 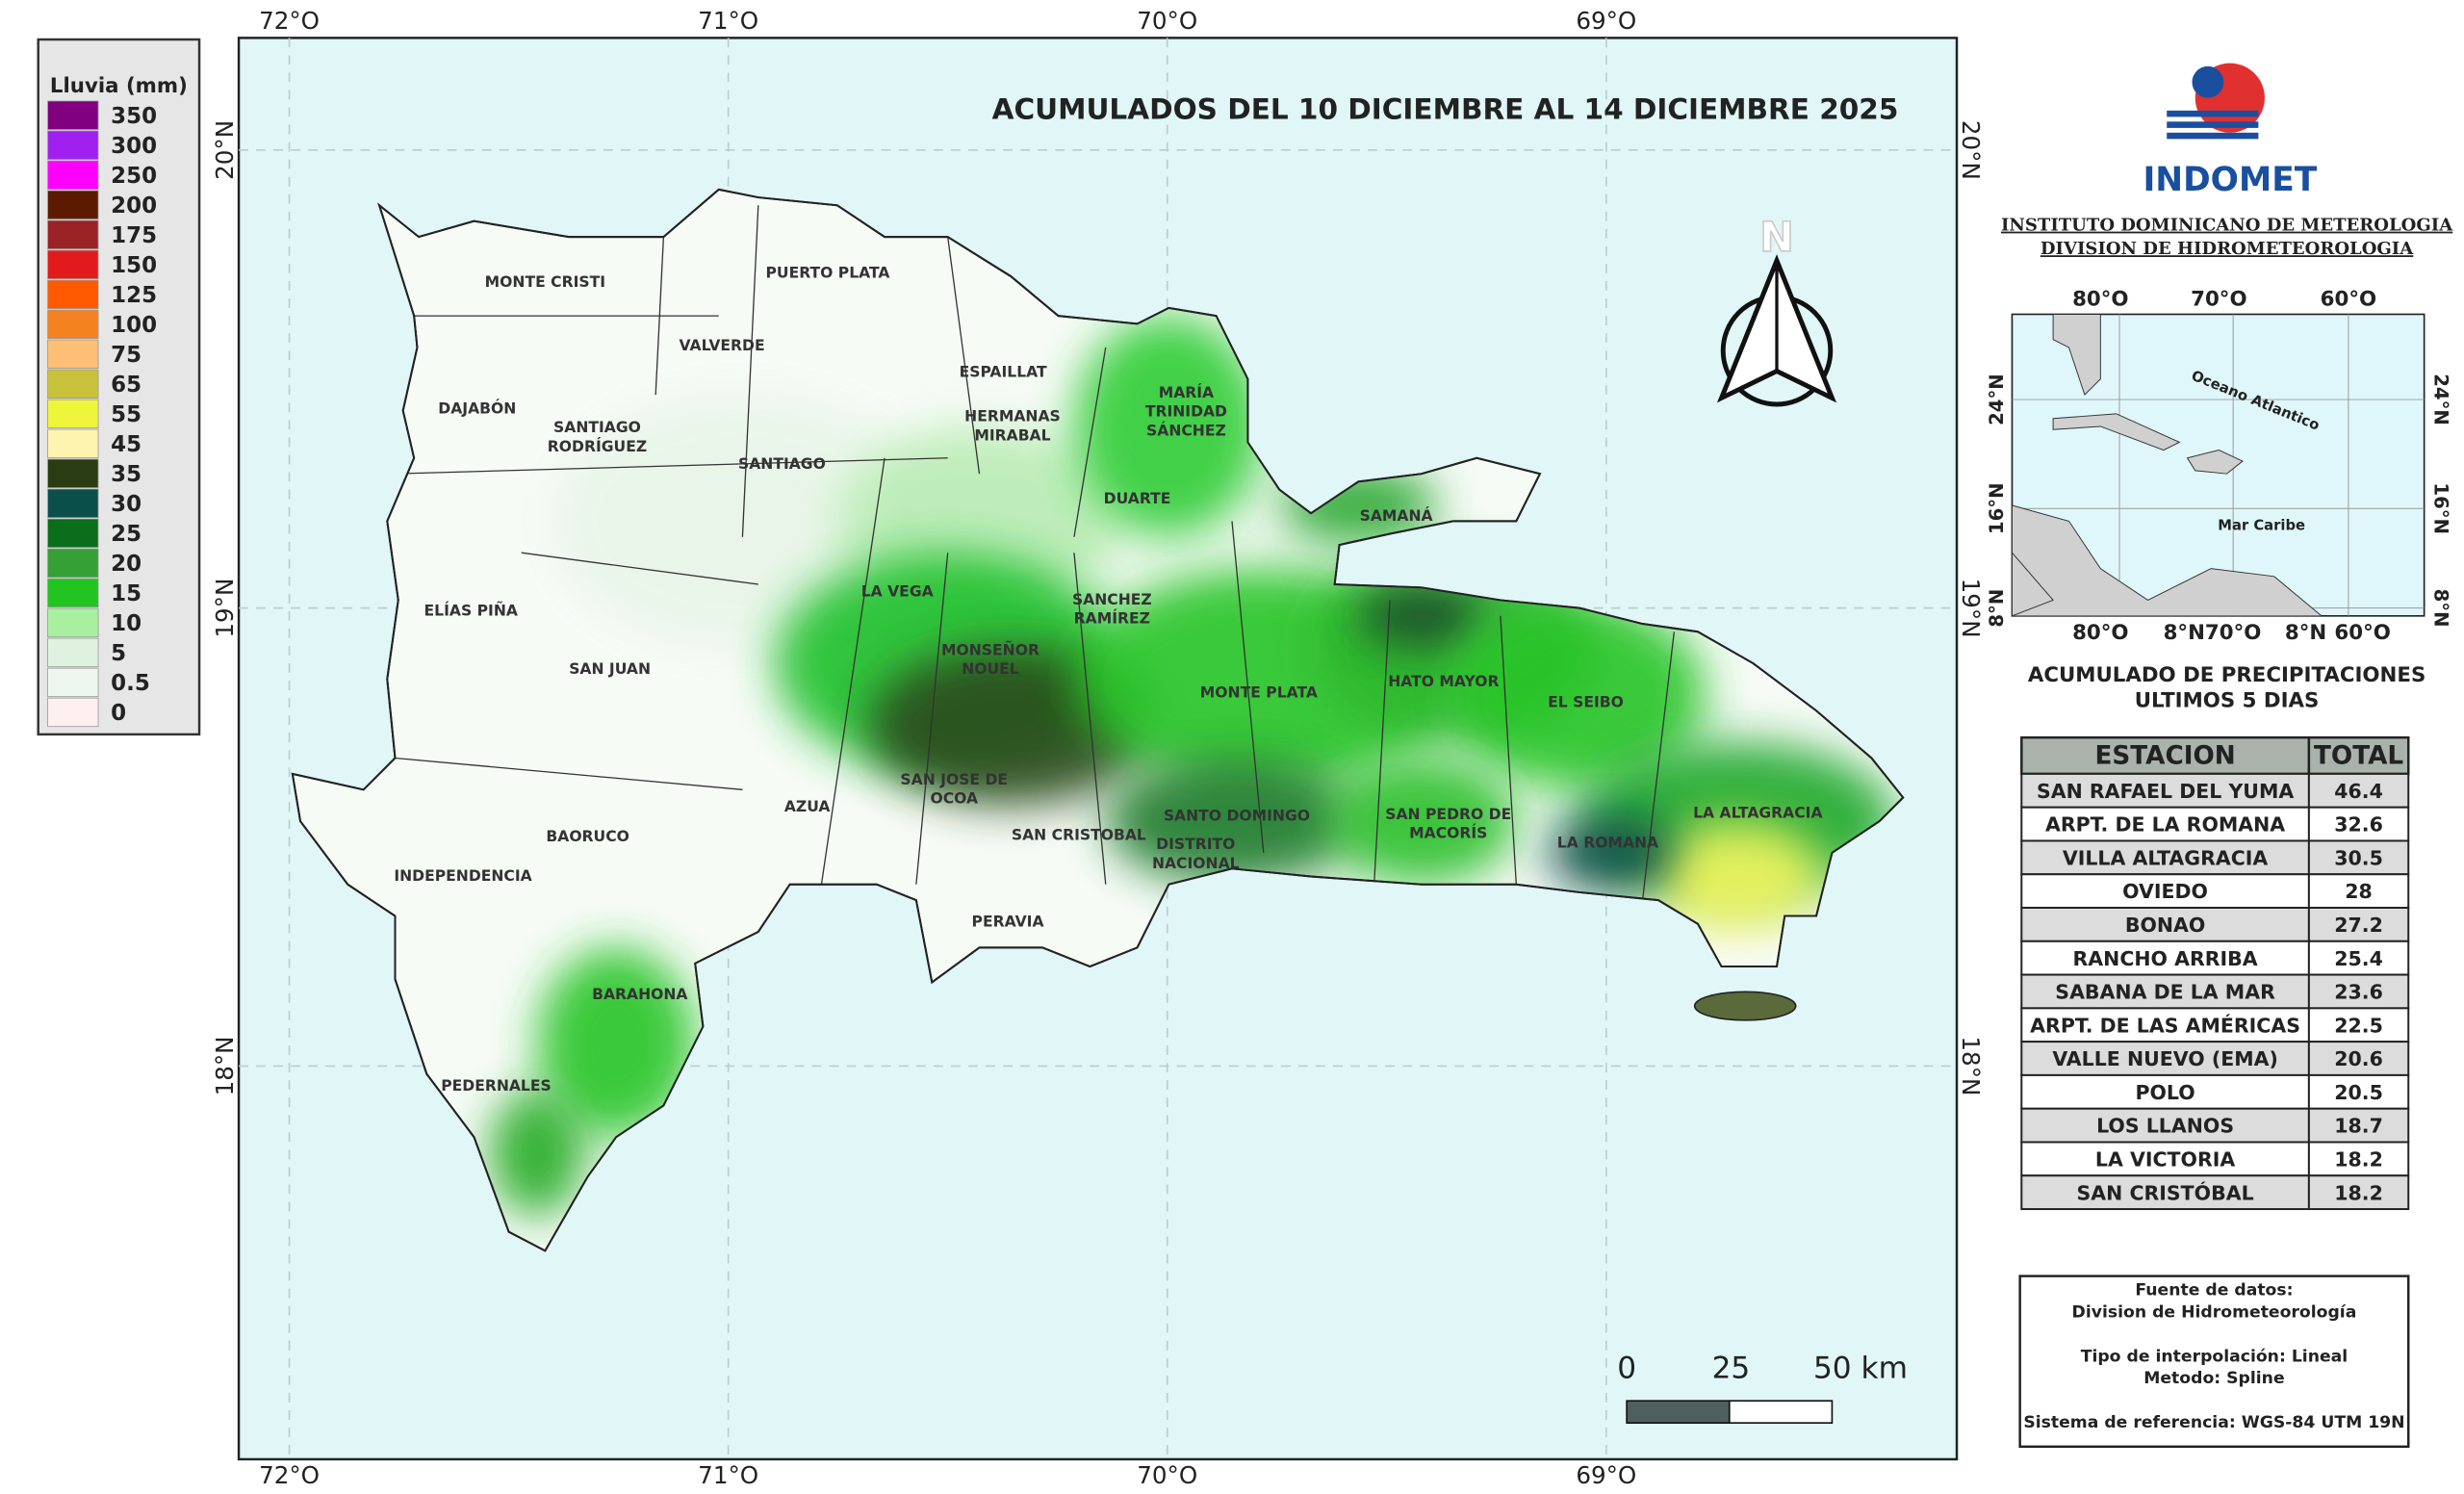 I want to click on legend-label: 125, so click(x=134, y=295).